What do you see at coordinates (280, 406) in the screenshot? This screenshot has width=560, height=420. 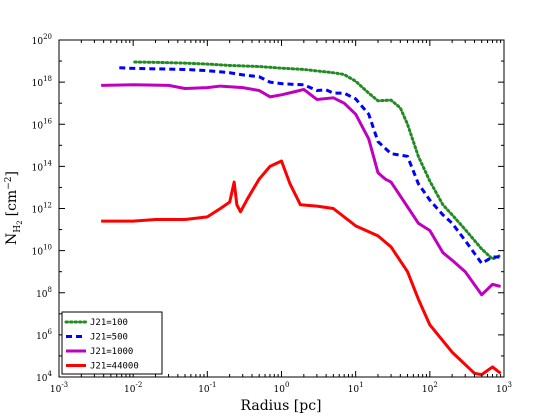 I see `x-axis-label: Radius [pc]` at bounding box center [280, 406].